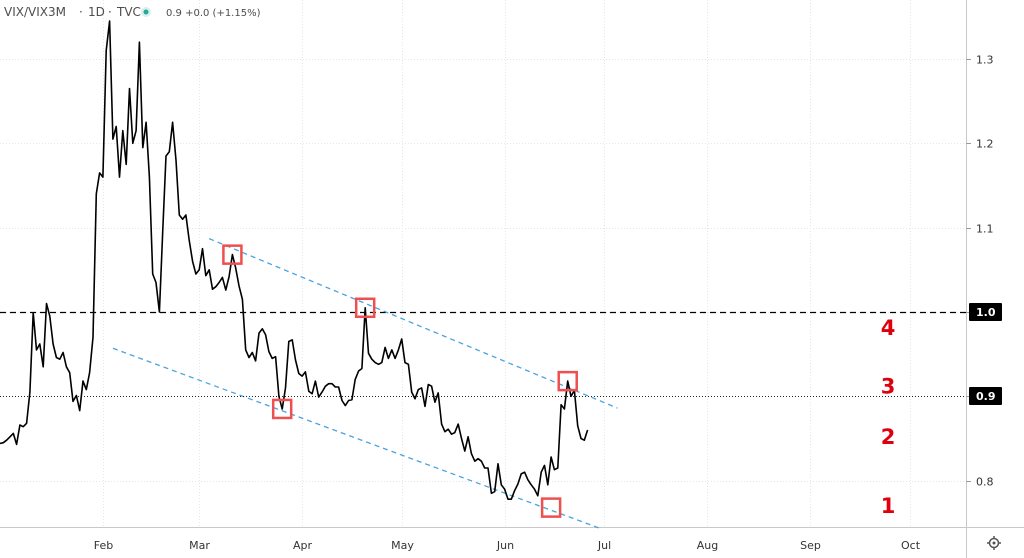  What do you see at coordinates (199, 545) in the screenshot?
I see `x-tick-label: Mar` at bounding box center [199, 545].